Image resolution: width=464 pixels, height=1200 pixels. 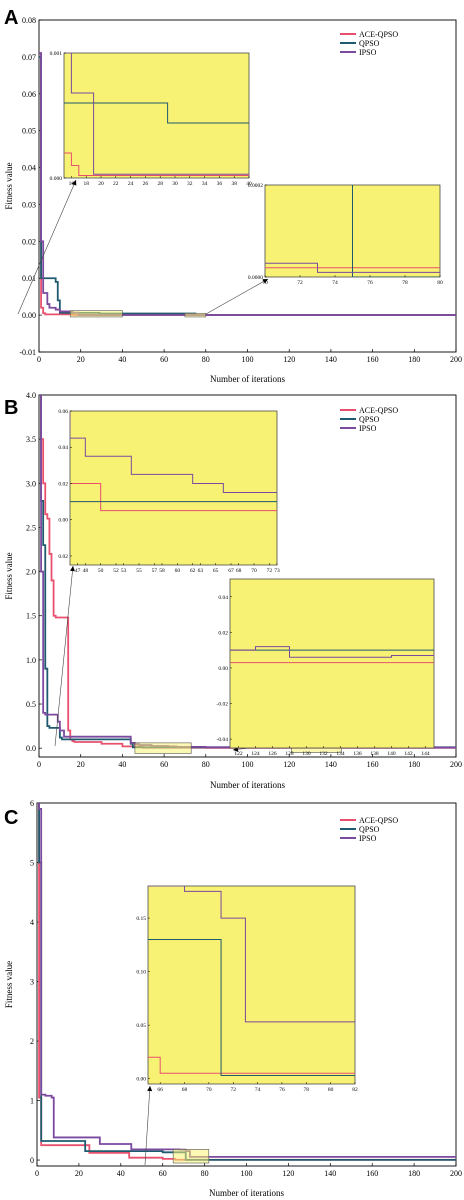 I want to click on zoom-x-tick-label: 58, so click(x=162, y=571).